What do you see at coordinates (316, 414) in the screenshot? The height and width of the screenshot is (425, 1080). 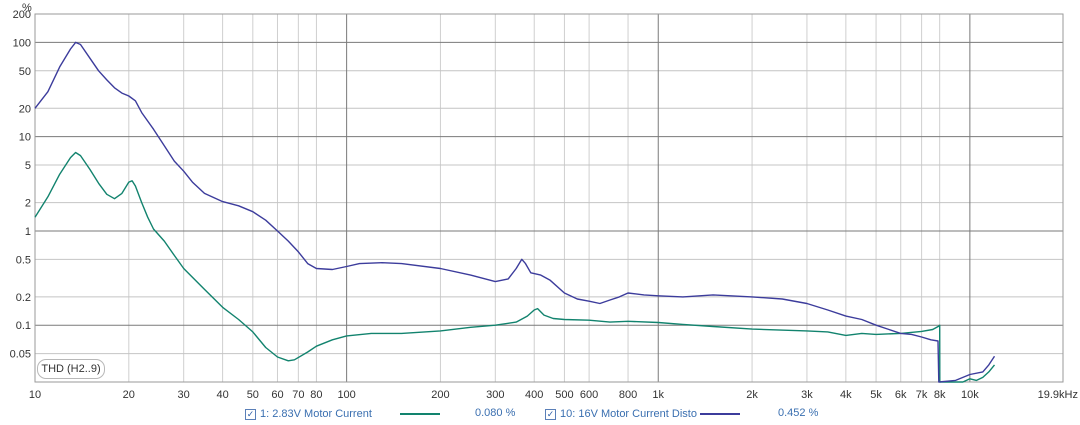 I see `legend-label-series-1: 1: 2.83V Motor Current` at bounding box center [316, 414].